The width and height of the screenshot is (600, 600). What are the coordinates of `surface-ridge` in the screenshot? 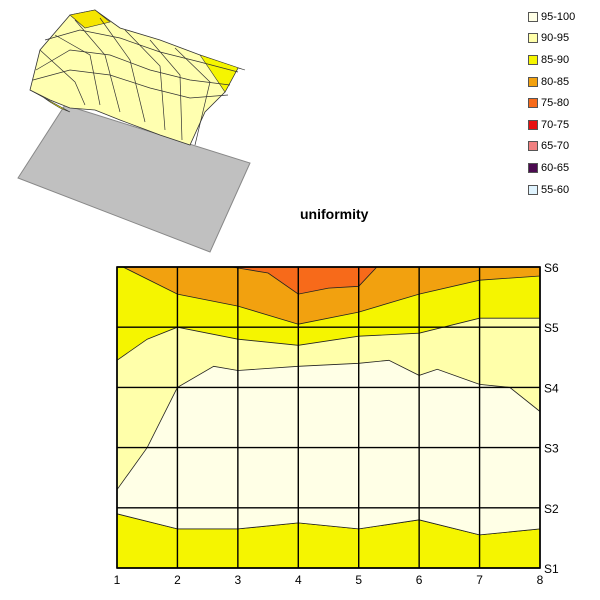 It's located at (90, 19).